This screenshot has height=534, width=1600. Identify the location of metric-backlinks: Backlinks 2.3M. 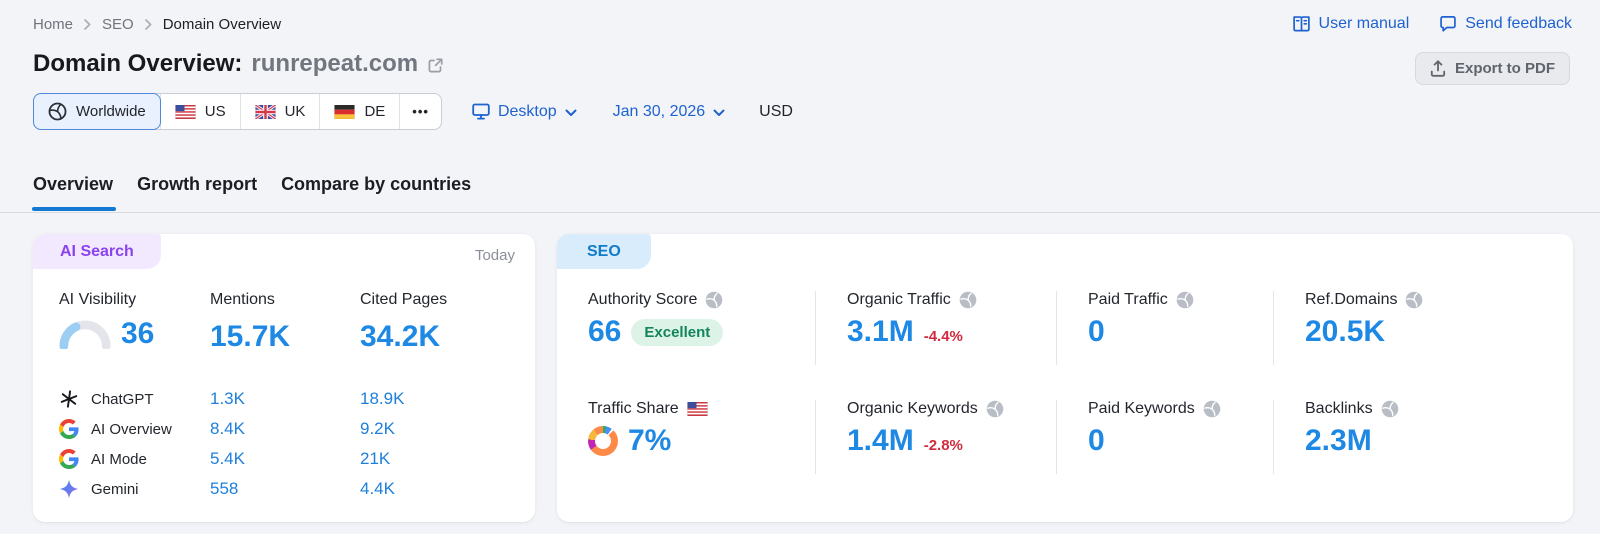
(1417, 454).